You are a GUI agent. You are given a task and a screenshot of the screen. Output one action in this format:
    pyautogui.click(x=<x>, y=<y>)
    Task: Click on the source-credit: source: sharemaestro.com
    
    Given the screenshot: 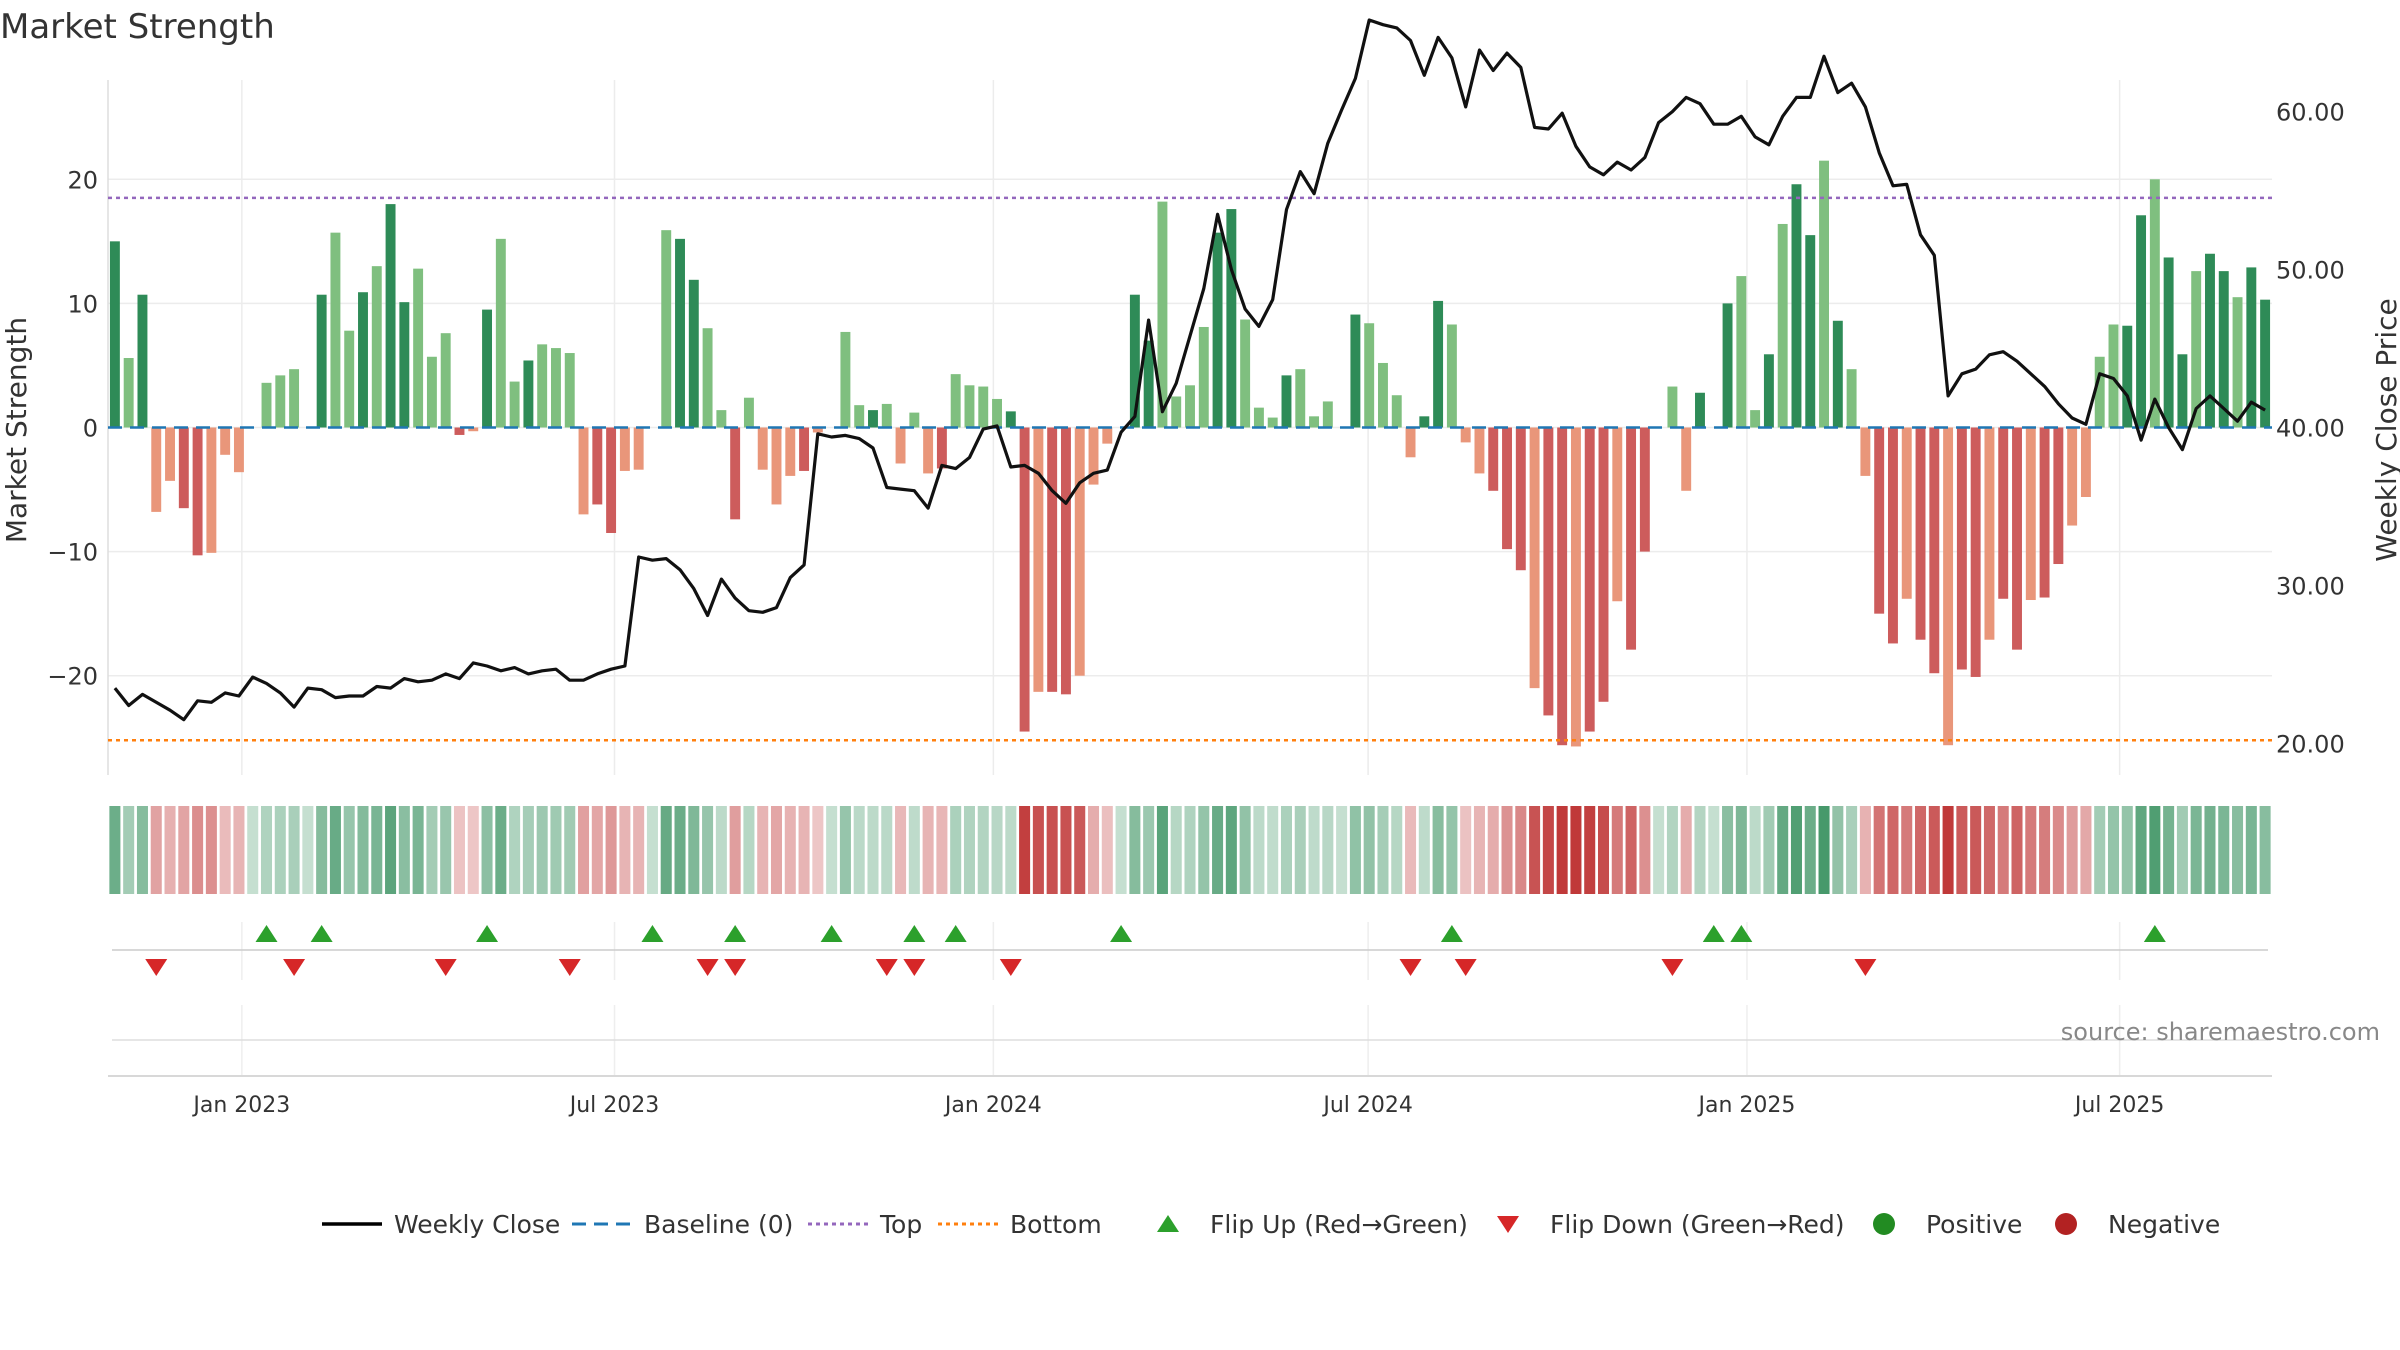 What is the action you would take?
    pyautogui.click(x=2220, y=1032)
    